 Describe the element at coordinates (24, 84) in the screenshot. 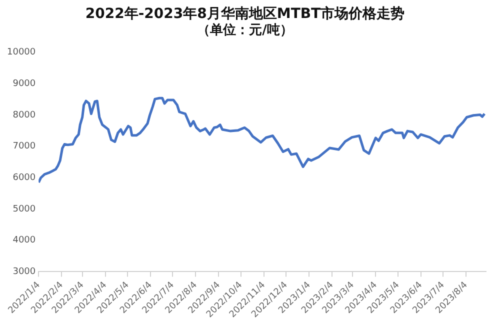

I see `y-tick-label: 9000` at that location.